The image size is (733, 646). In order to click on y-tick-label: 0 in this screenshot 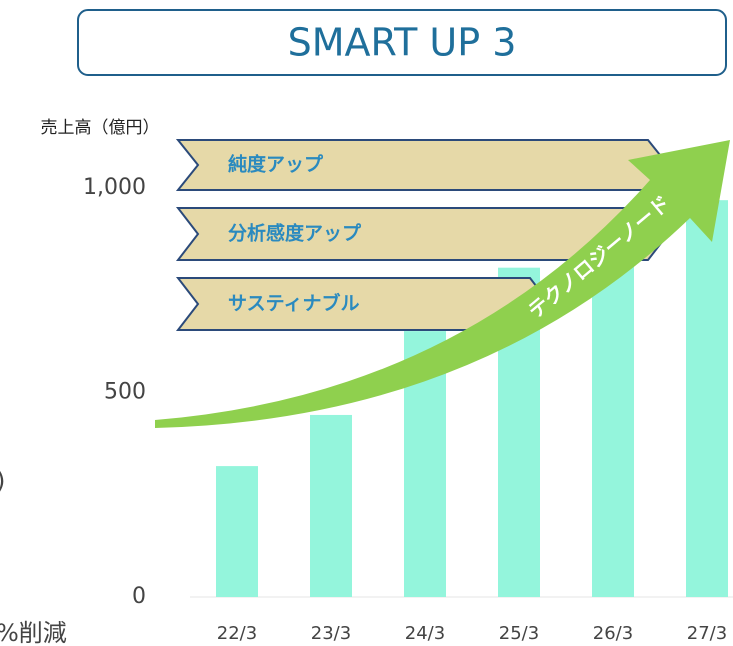, I will do `click(139, 596)`.